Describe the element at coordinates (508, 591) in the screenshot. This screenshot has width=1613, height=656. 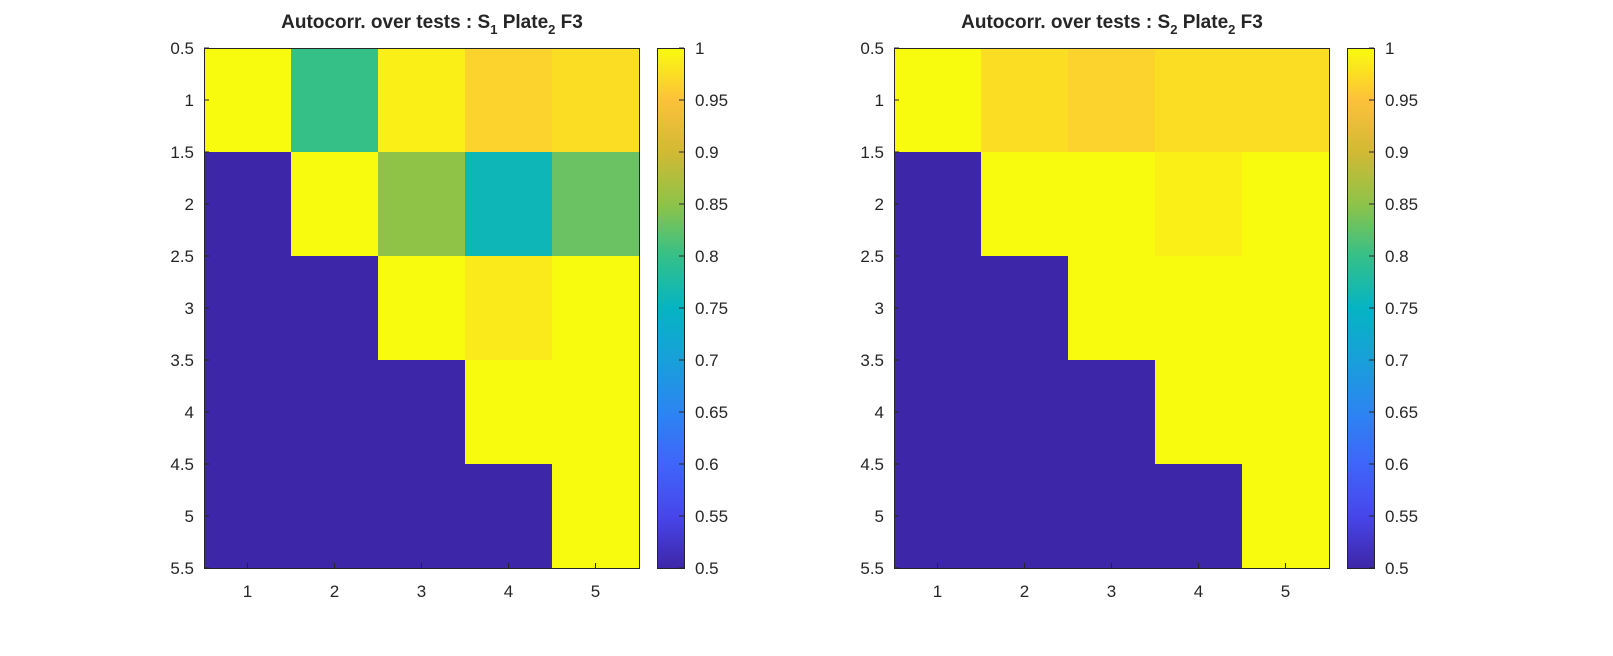
I see `x-tick-label: 4` at that location.